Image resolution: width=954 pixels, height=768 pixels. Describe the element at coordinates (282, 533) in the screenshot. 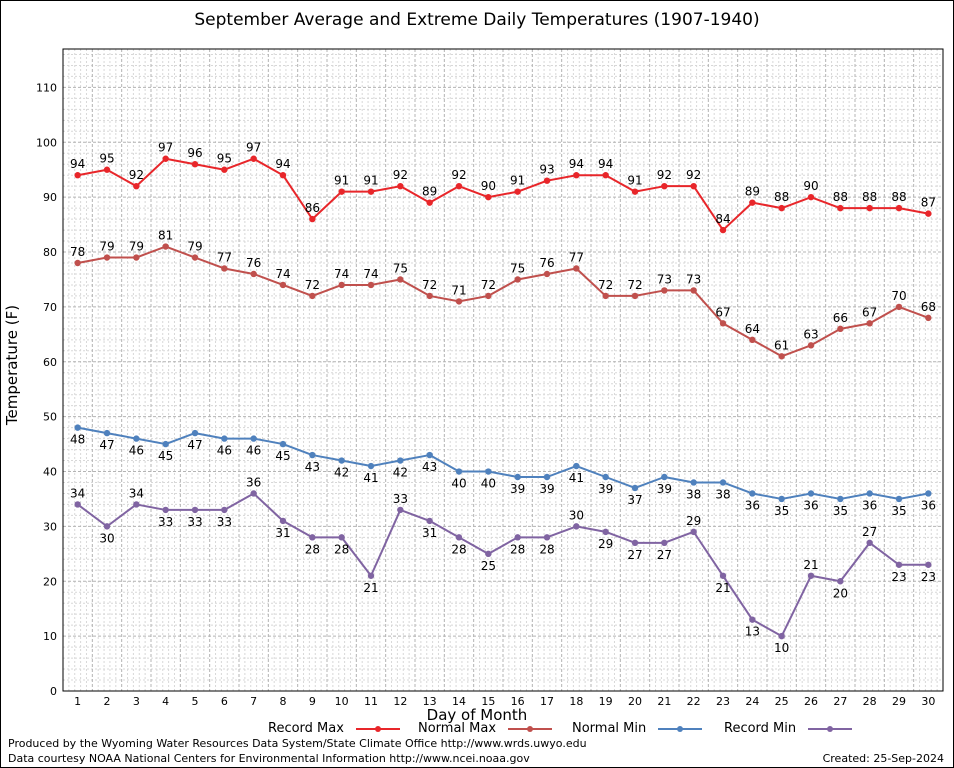

I see `data-label: 31` at that location.